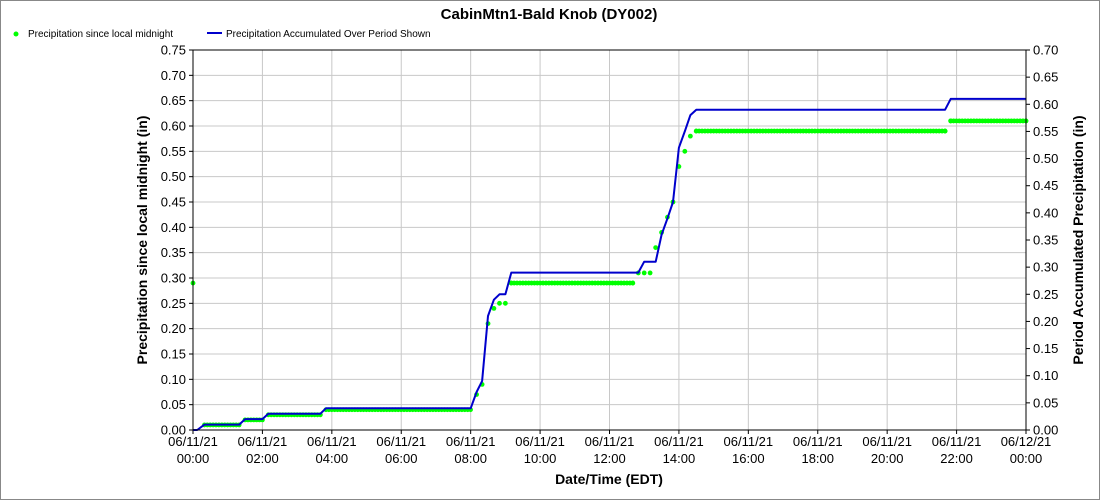 The height and width of the screenshot is (500, 1100). I want to click on x-tick-label-time: 12:00, so click(609, 458).